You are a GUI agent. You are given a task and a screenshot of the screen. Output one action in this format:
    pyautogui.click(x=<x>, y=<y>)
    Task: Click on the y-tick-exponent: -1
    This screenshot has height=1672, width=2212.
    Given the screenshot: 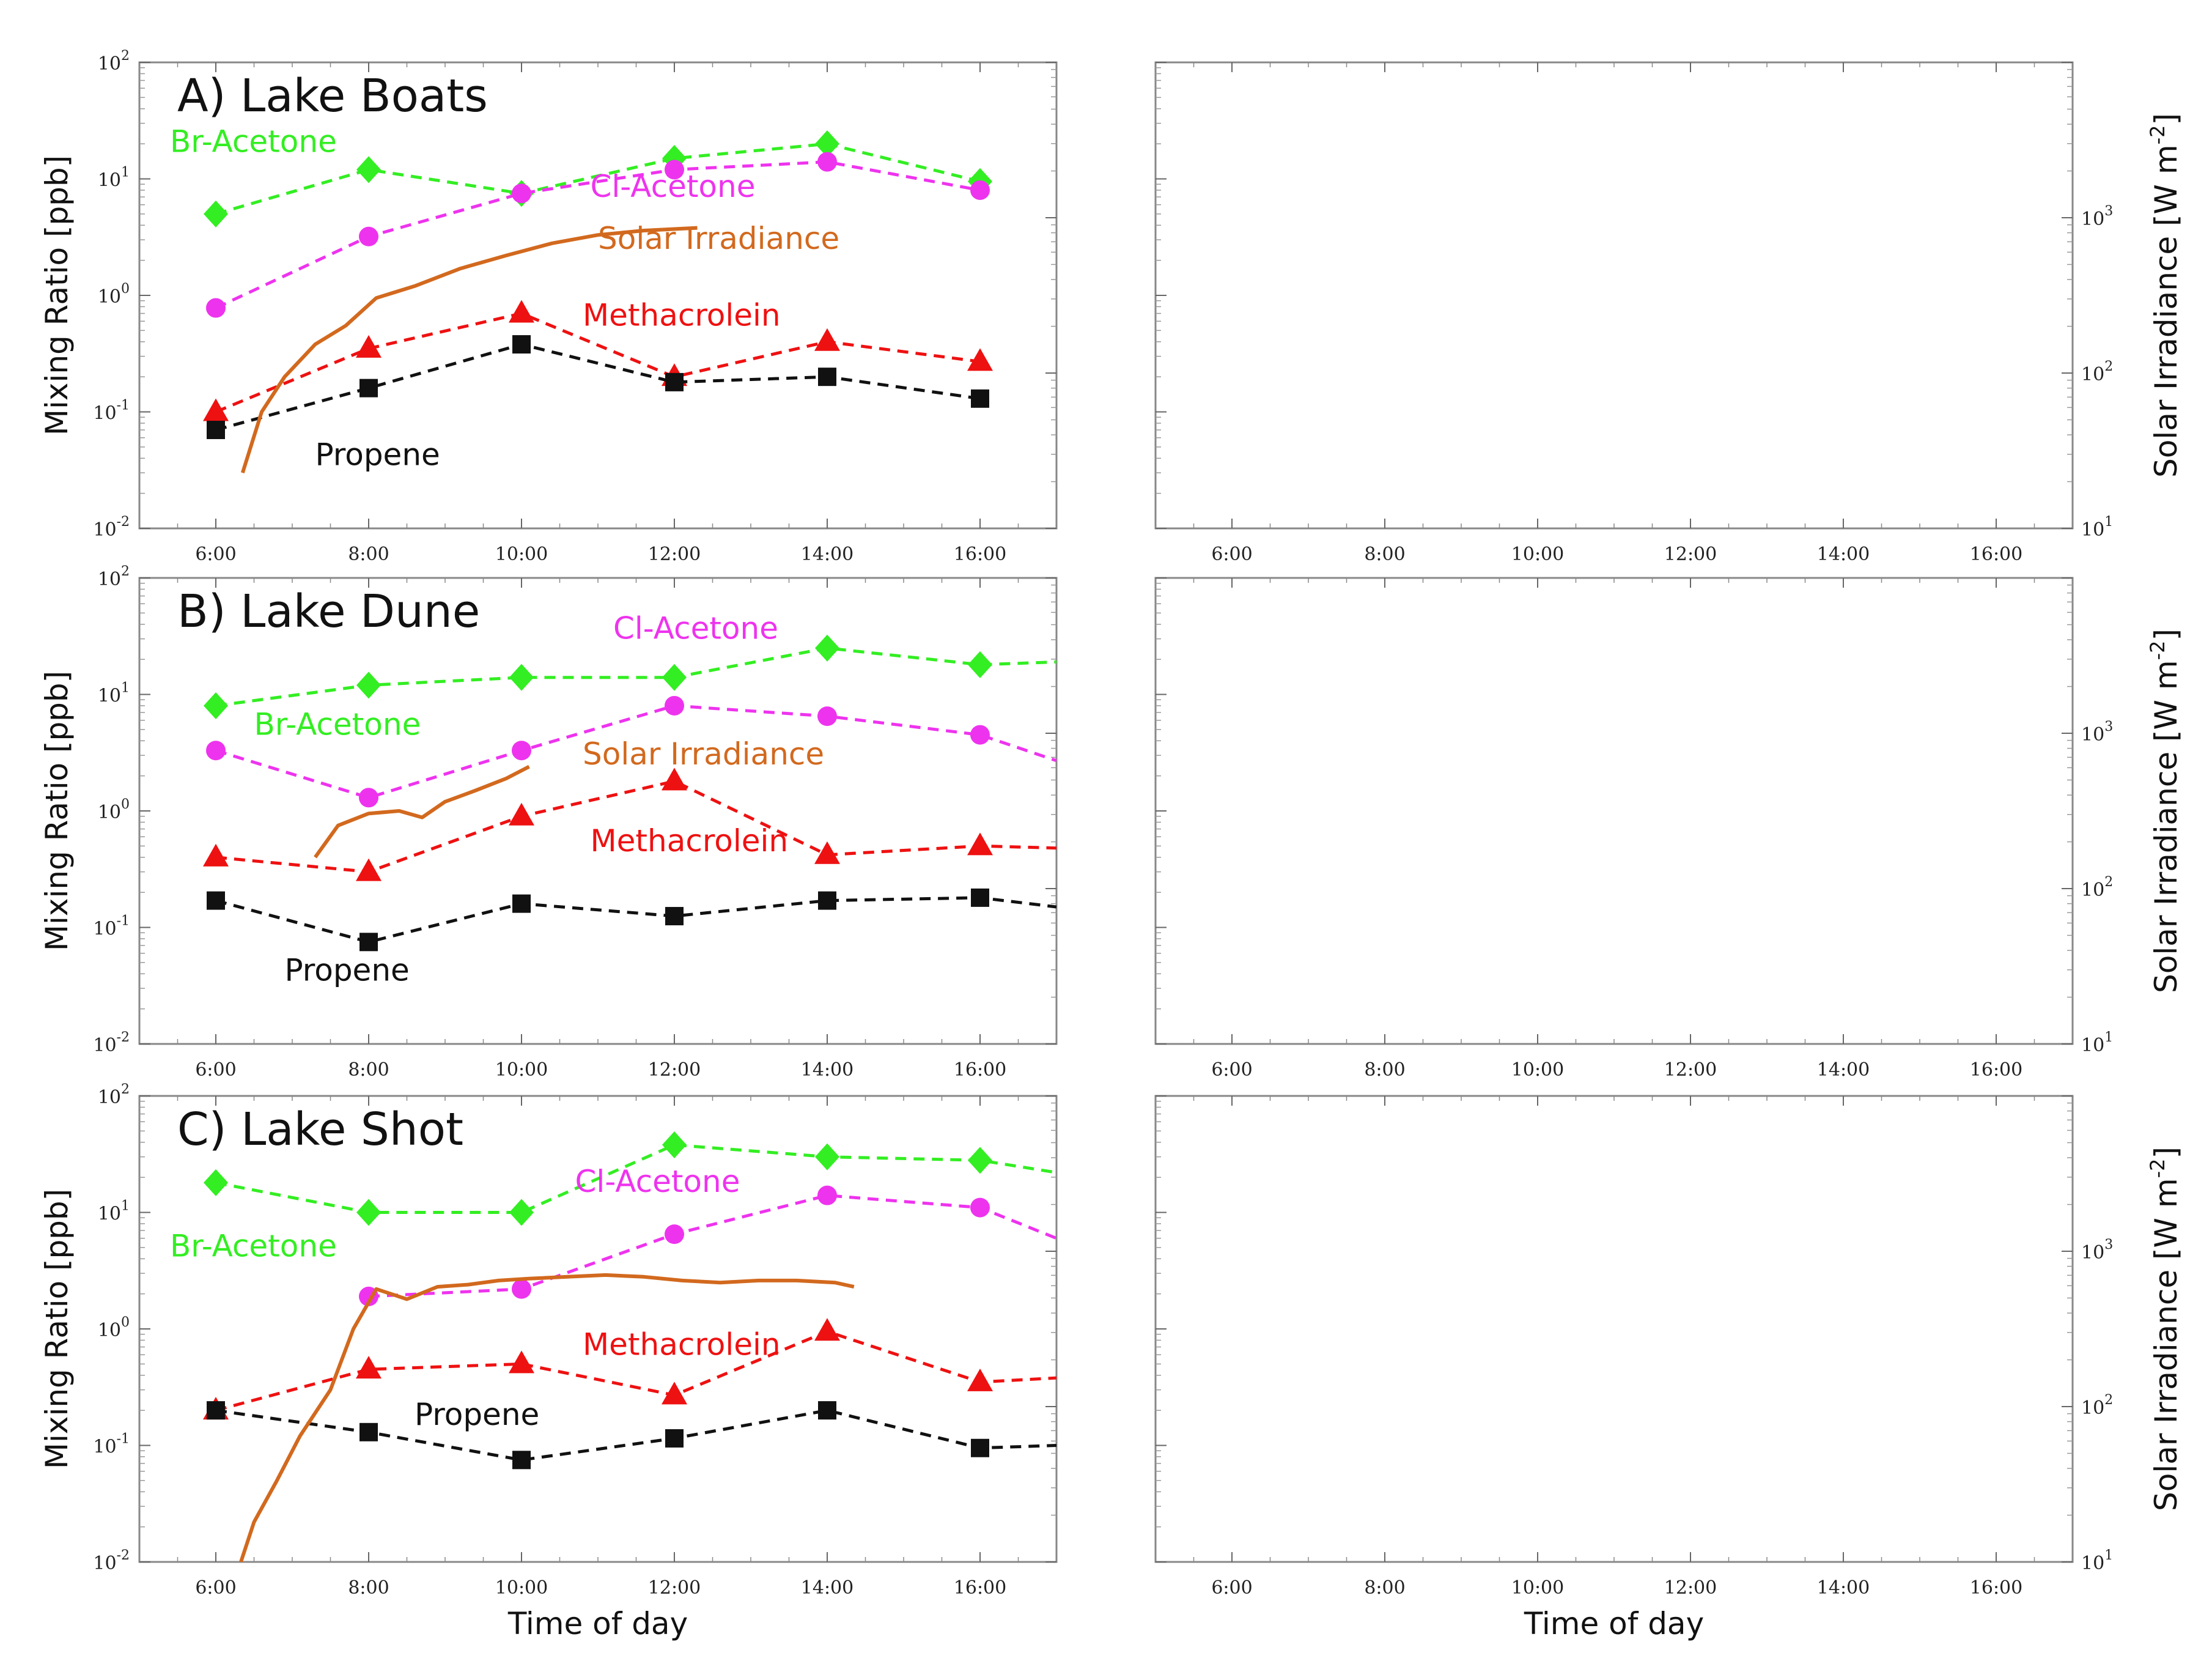 What is the action you would take?
    pyautogui.click(x=123, y=405)
    